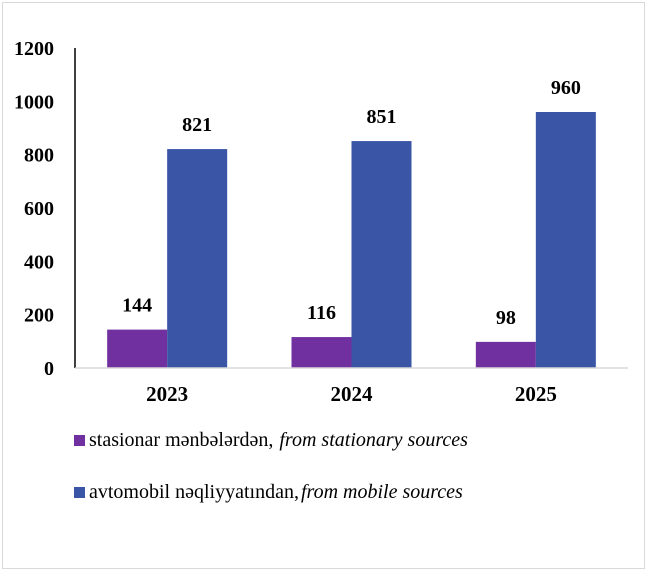 Image resolution: width=649 pixels, height=573 pixels. What do you see at coordinates (381, 492) in the screenshot?
I see `legend-label-mobile-en: from mobile sources` at bounding box center [381, 492].